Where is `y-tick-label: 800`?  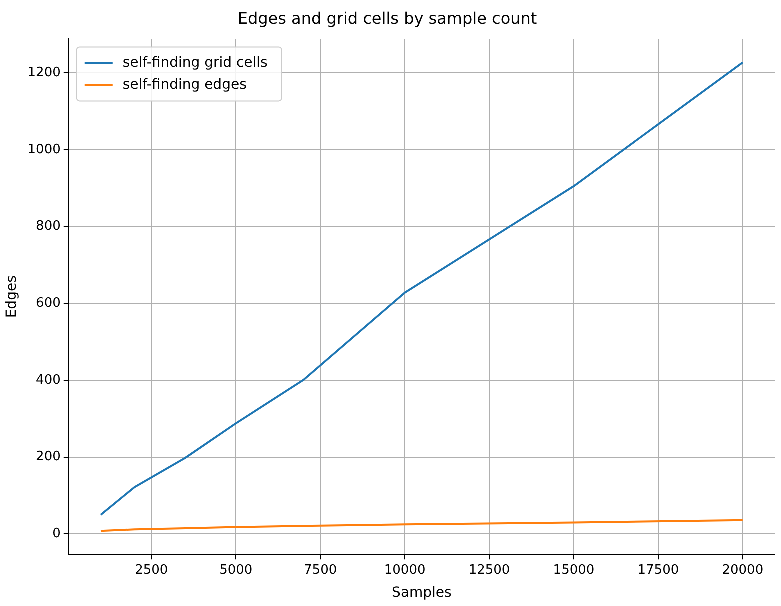 y-tick-label: 800 is located at coordinates (48, 226).